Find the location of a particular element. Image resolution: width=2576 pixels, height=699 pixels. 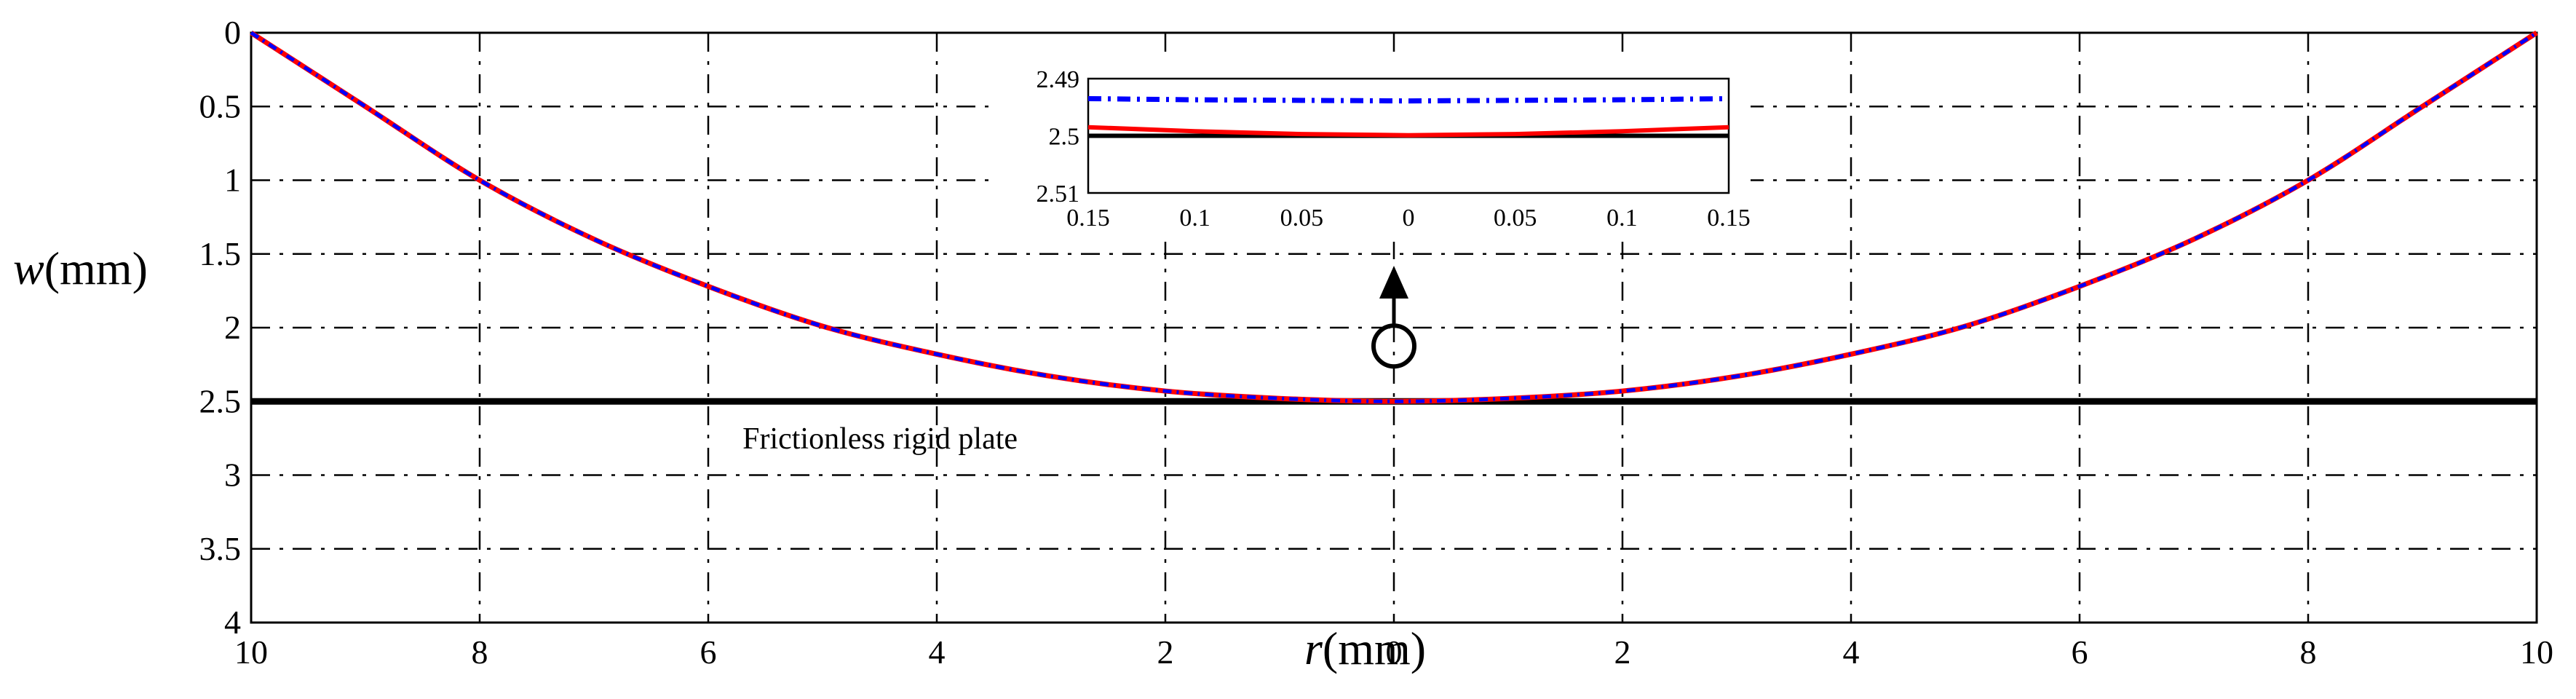

x-axis-label-unit: (mm) is located at coordinates (1374, 648).